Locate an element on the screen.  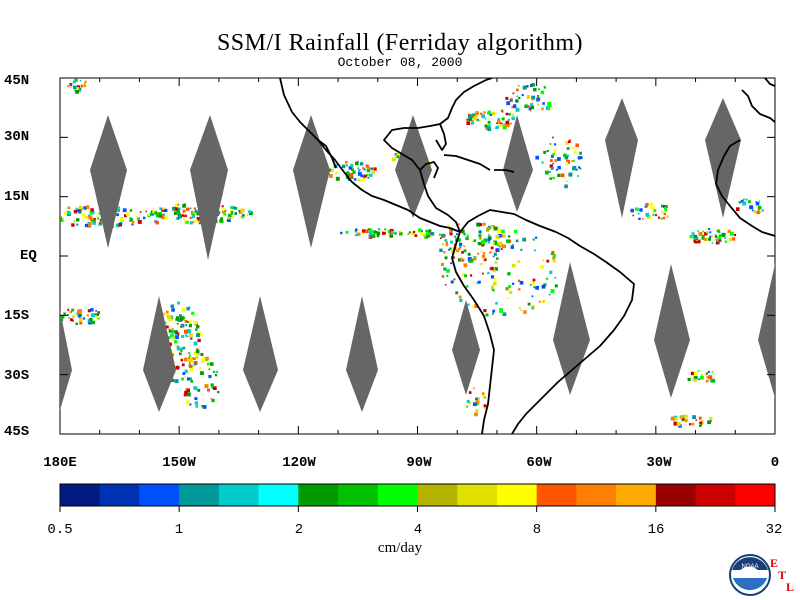
lat-label-30n: 30N is located at coordinates (17, 137).